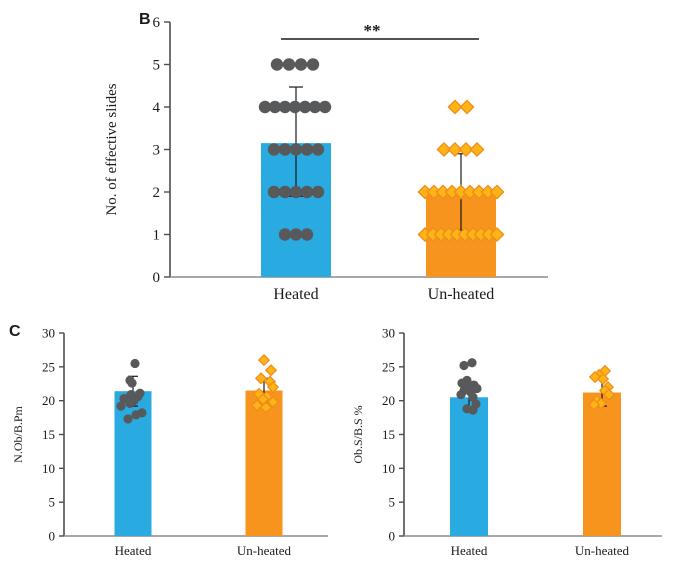 This screenshot has height=561, width=687. Describe the element at coordinates (15, 331) in the screenshot. I see `panel-label-c: C` at that location.